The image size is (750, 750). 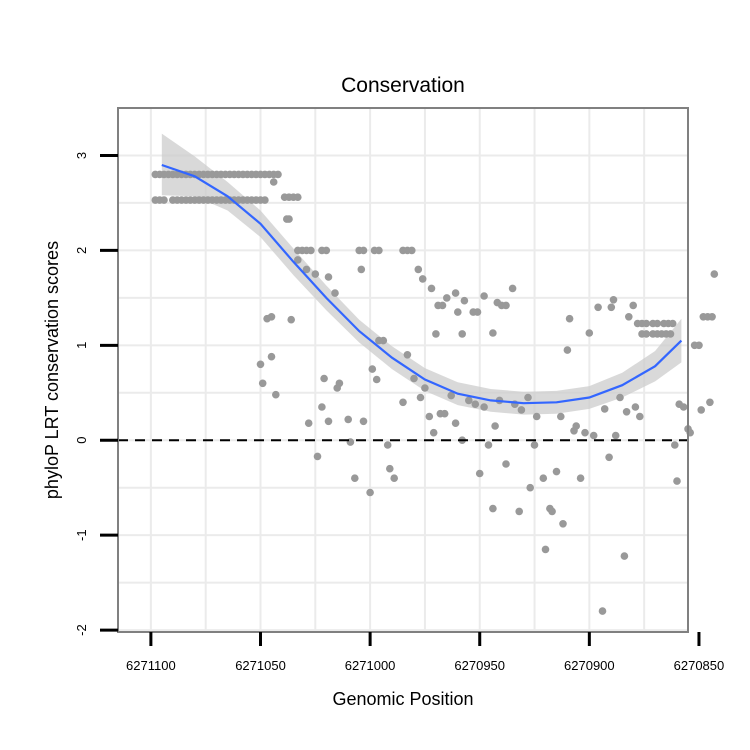 What do you see at coordinates (260, 665) in the screenshot?
I see `x-tick-label: 6271050` at bounding box center [260, 665].